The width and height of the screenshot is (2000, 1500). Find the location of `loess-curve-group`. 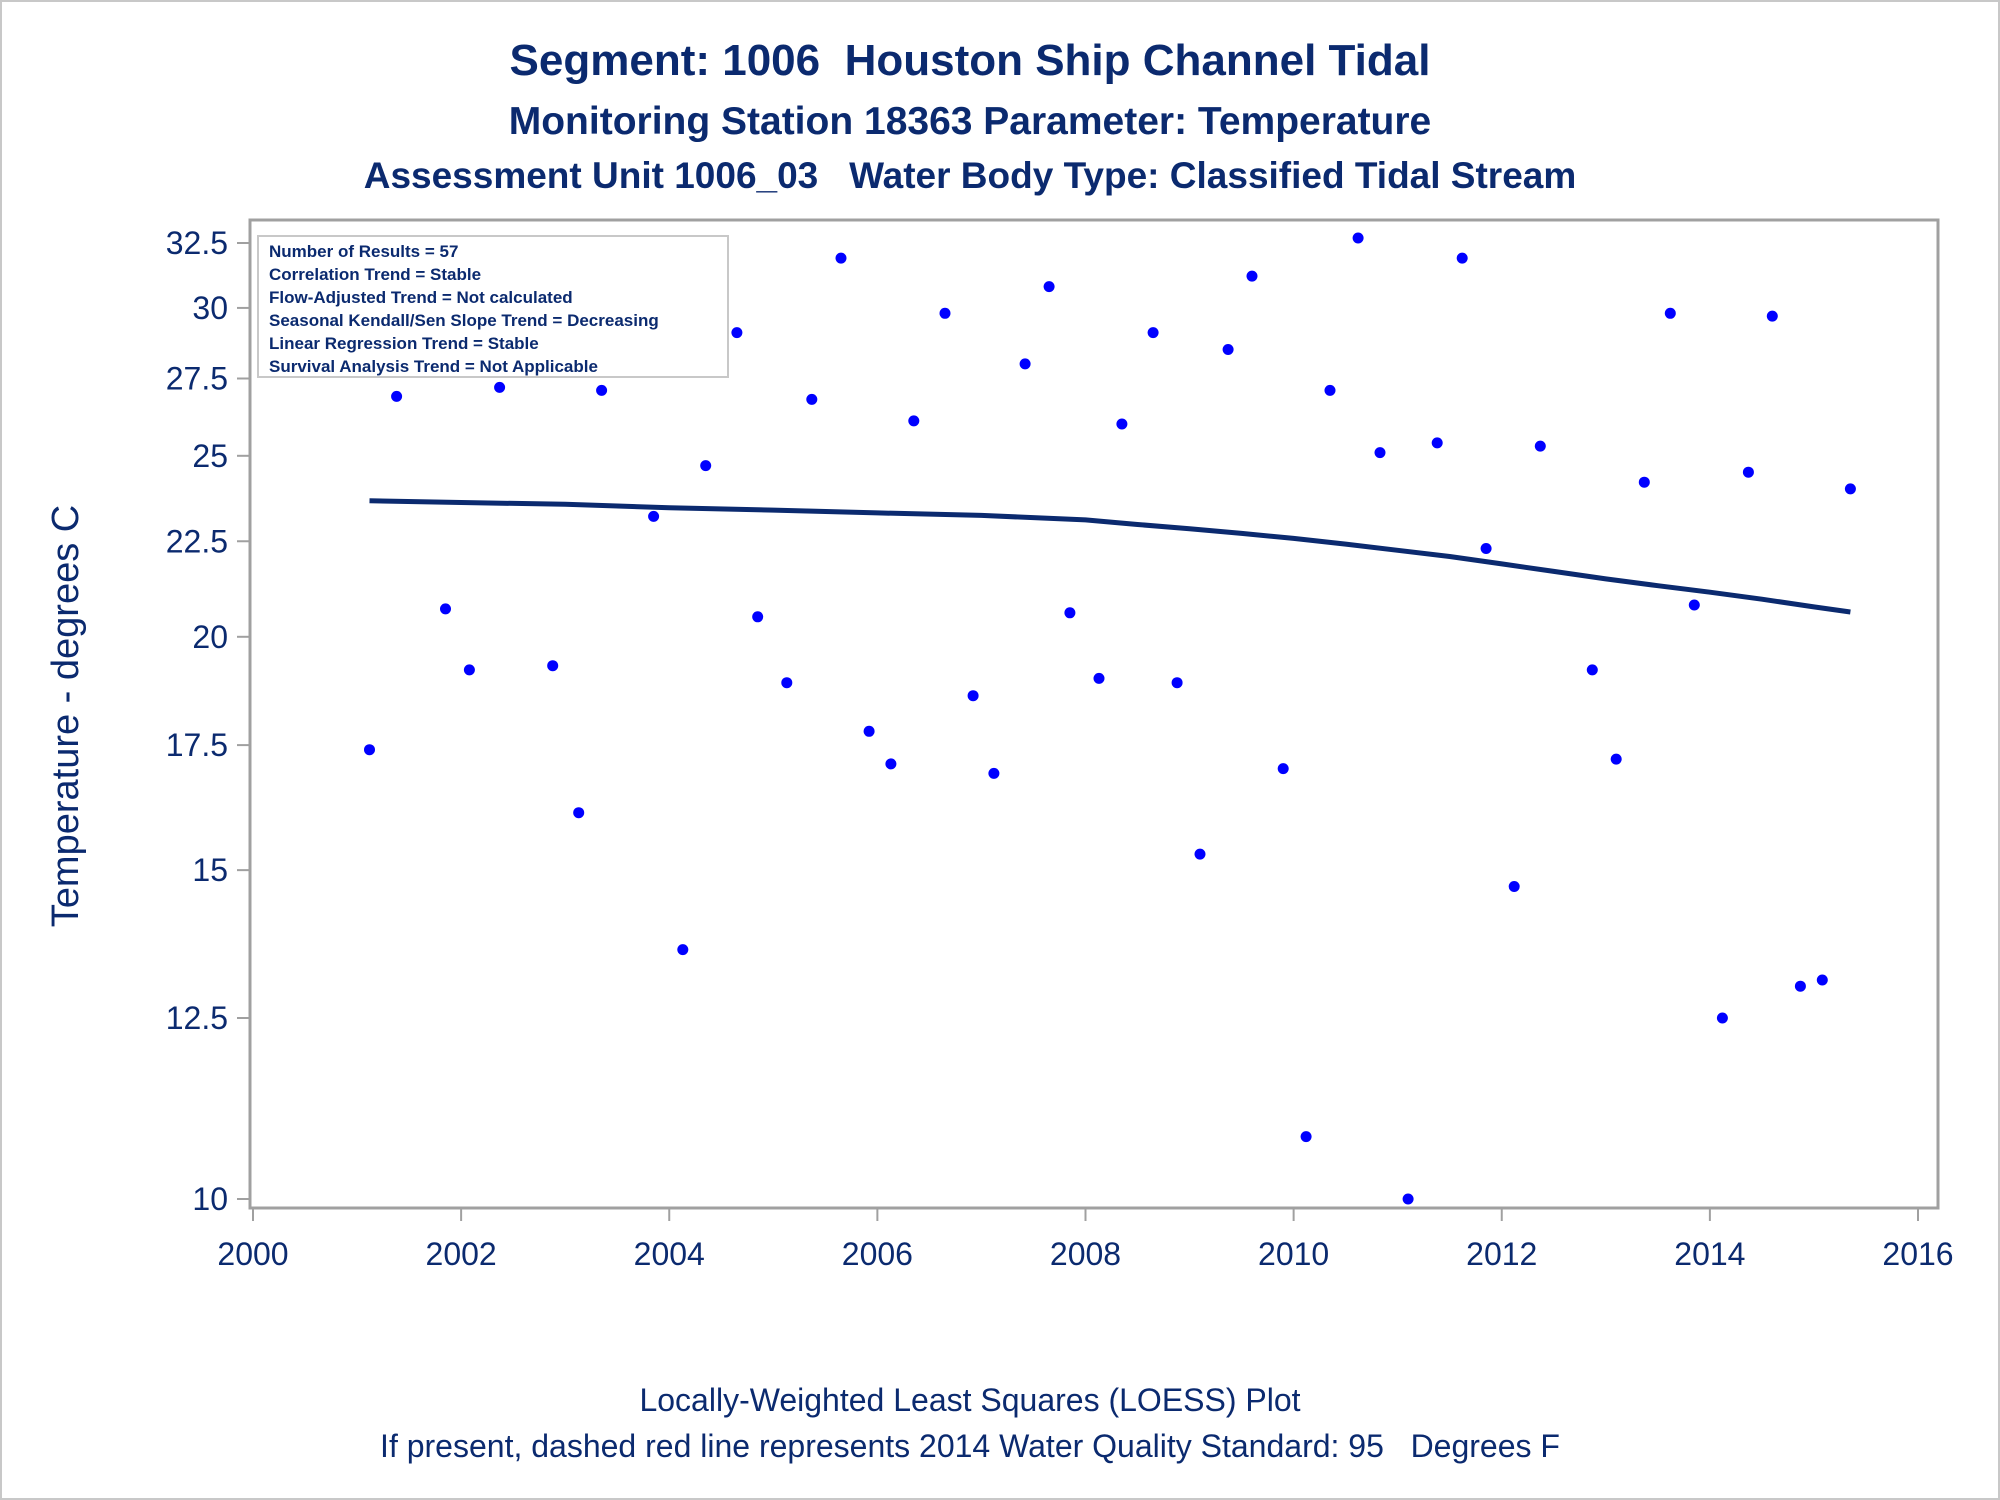

loess-curve-group is located at coordinates (1110, 556).